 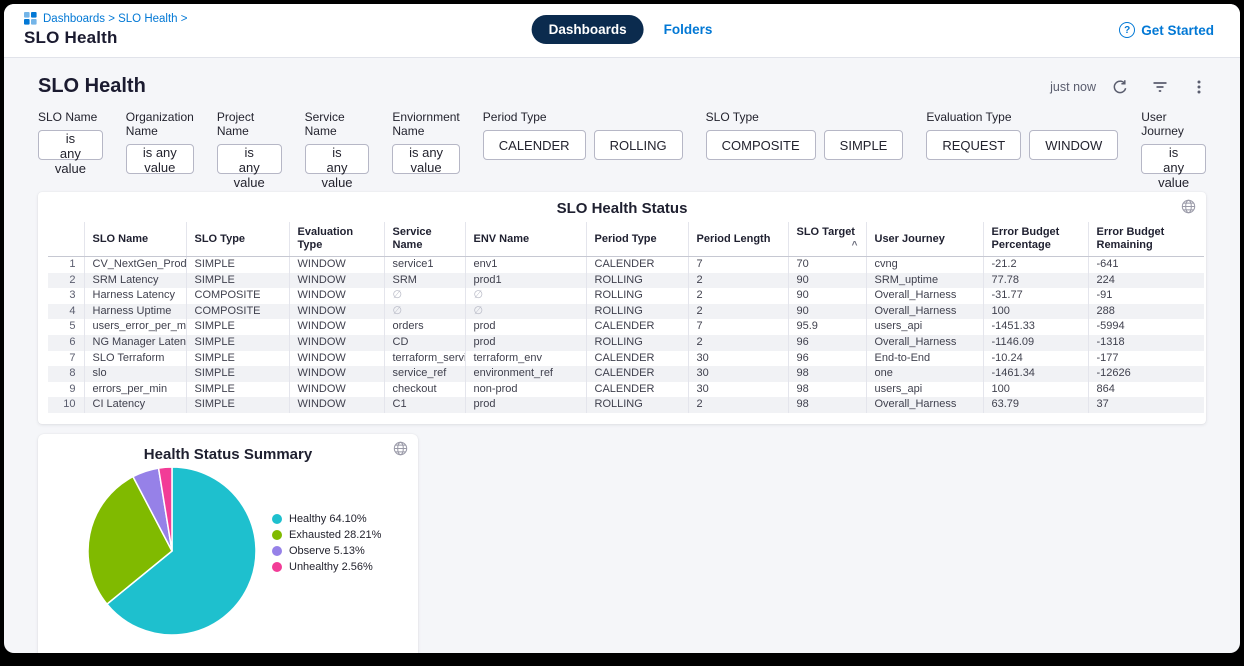 I want to click on filter-group: Period Type CALENDER ROLLING, so click(x=582, y=142).